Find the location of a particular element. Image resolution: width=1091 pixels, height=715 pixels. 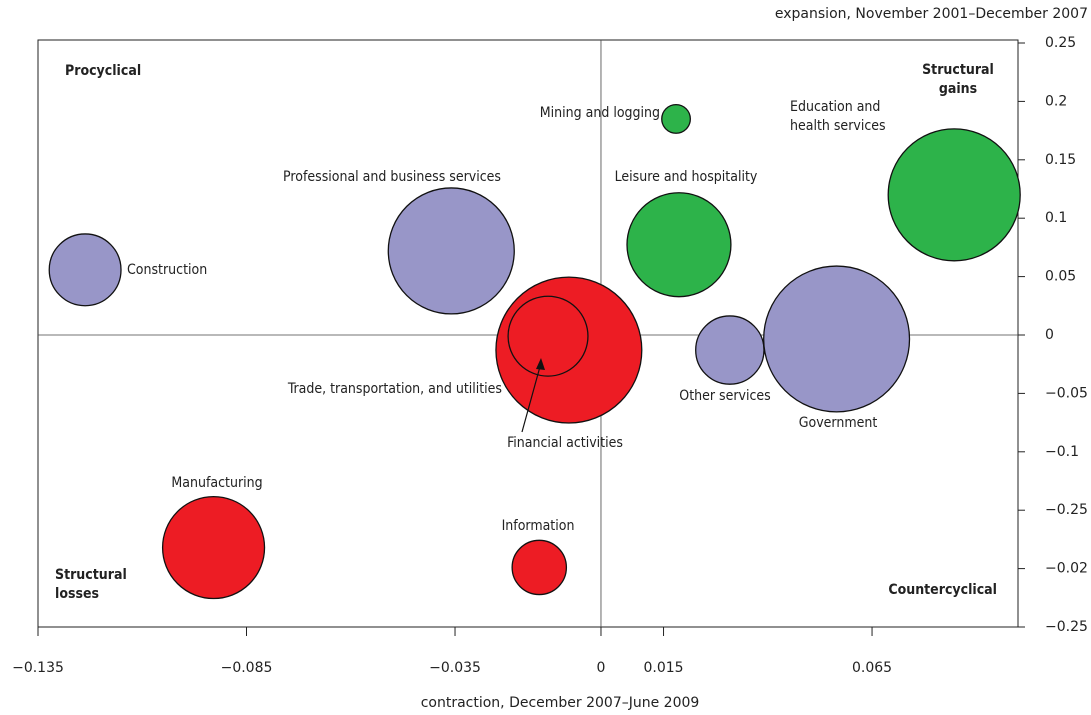

arrow-head is located at coordinates (540, 364).